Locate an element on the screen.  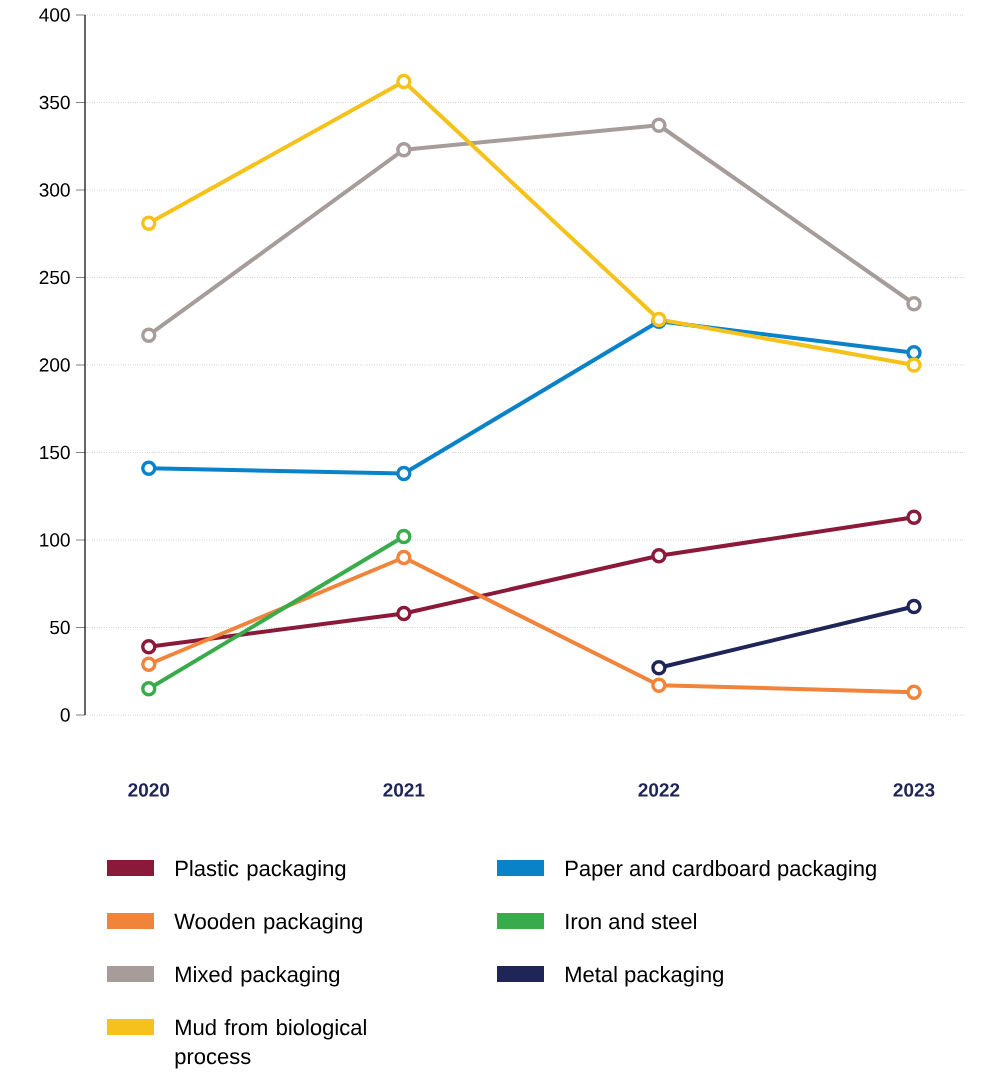
x-tick-label: 2021 is located at coordinates (404, 790).